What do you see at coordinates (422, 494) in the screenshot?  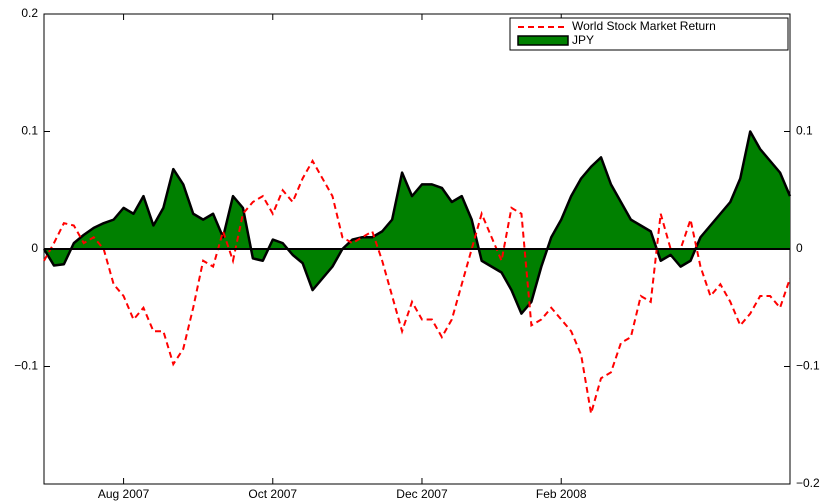 I see `x-tick-label: Dec 2007` at bounding box center [422, 494].